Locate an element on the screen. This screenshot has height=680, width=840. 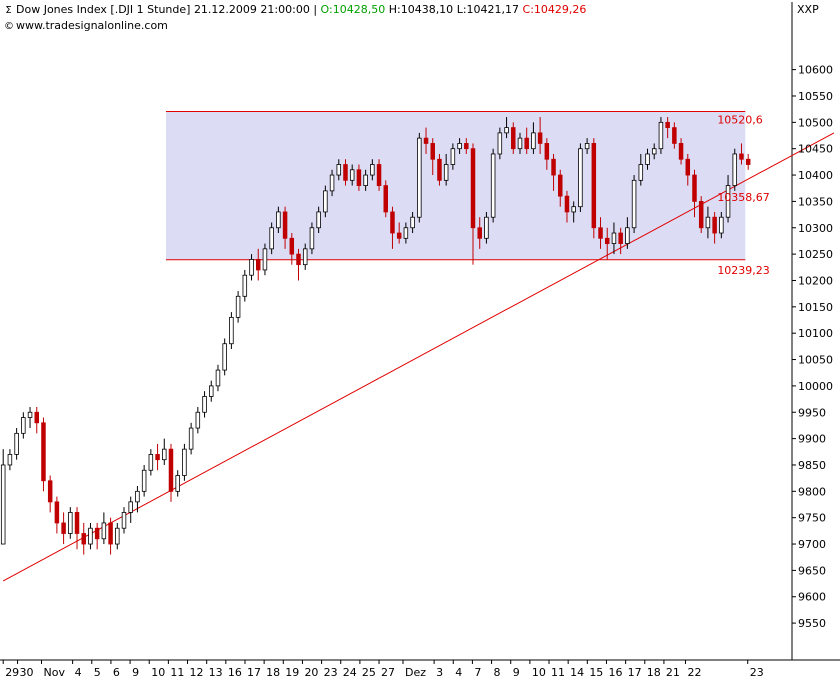
y-tick-label: 9650 is located at coordinates (812, 570).